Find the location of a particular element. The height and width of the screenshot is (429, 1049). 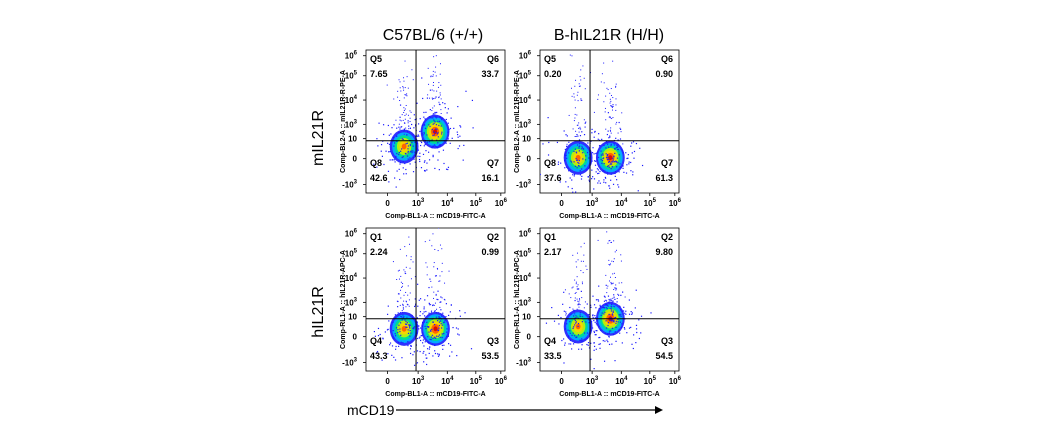

column-header-c57bl6: C57BL/6 (+/+) is located at coordinates (433, 35).